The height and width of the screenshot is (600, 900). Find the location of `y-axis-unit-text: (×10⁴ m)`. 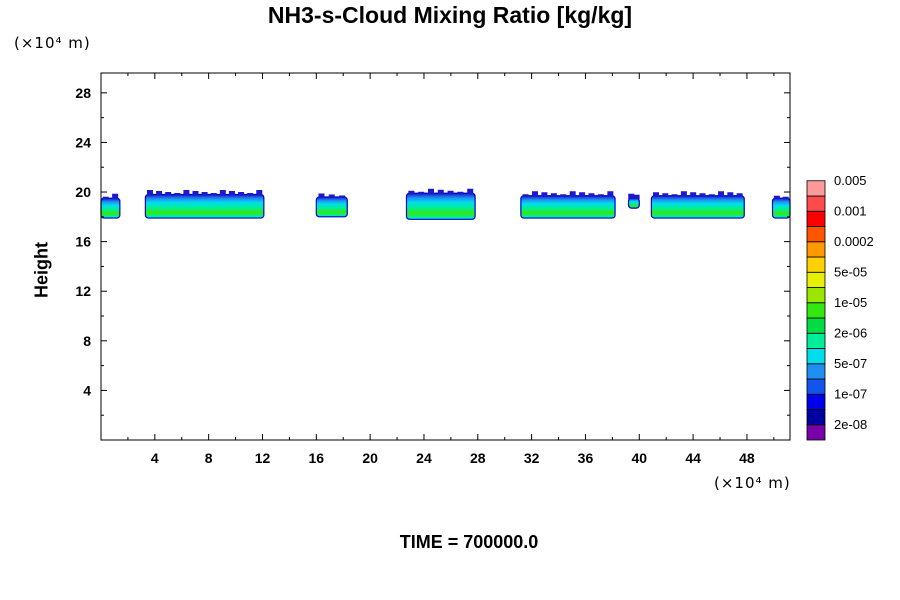

y-axis-unit-text: (×10⁴ m) is located at coordinates (52, 43).